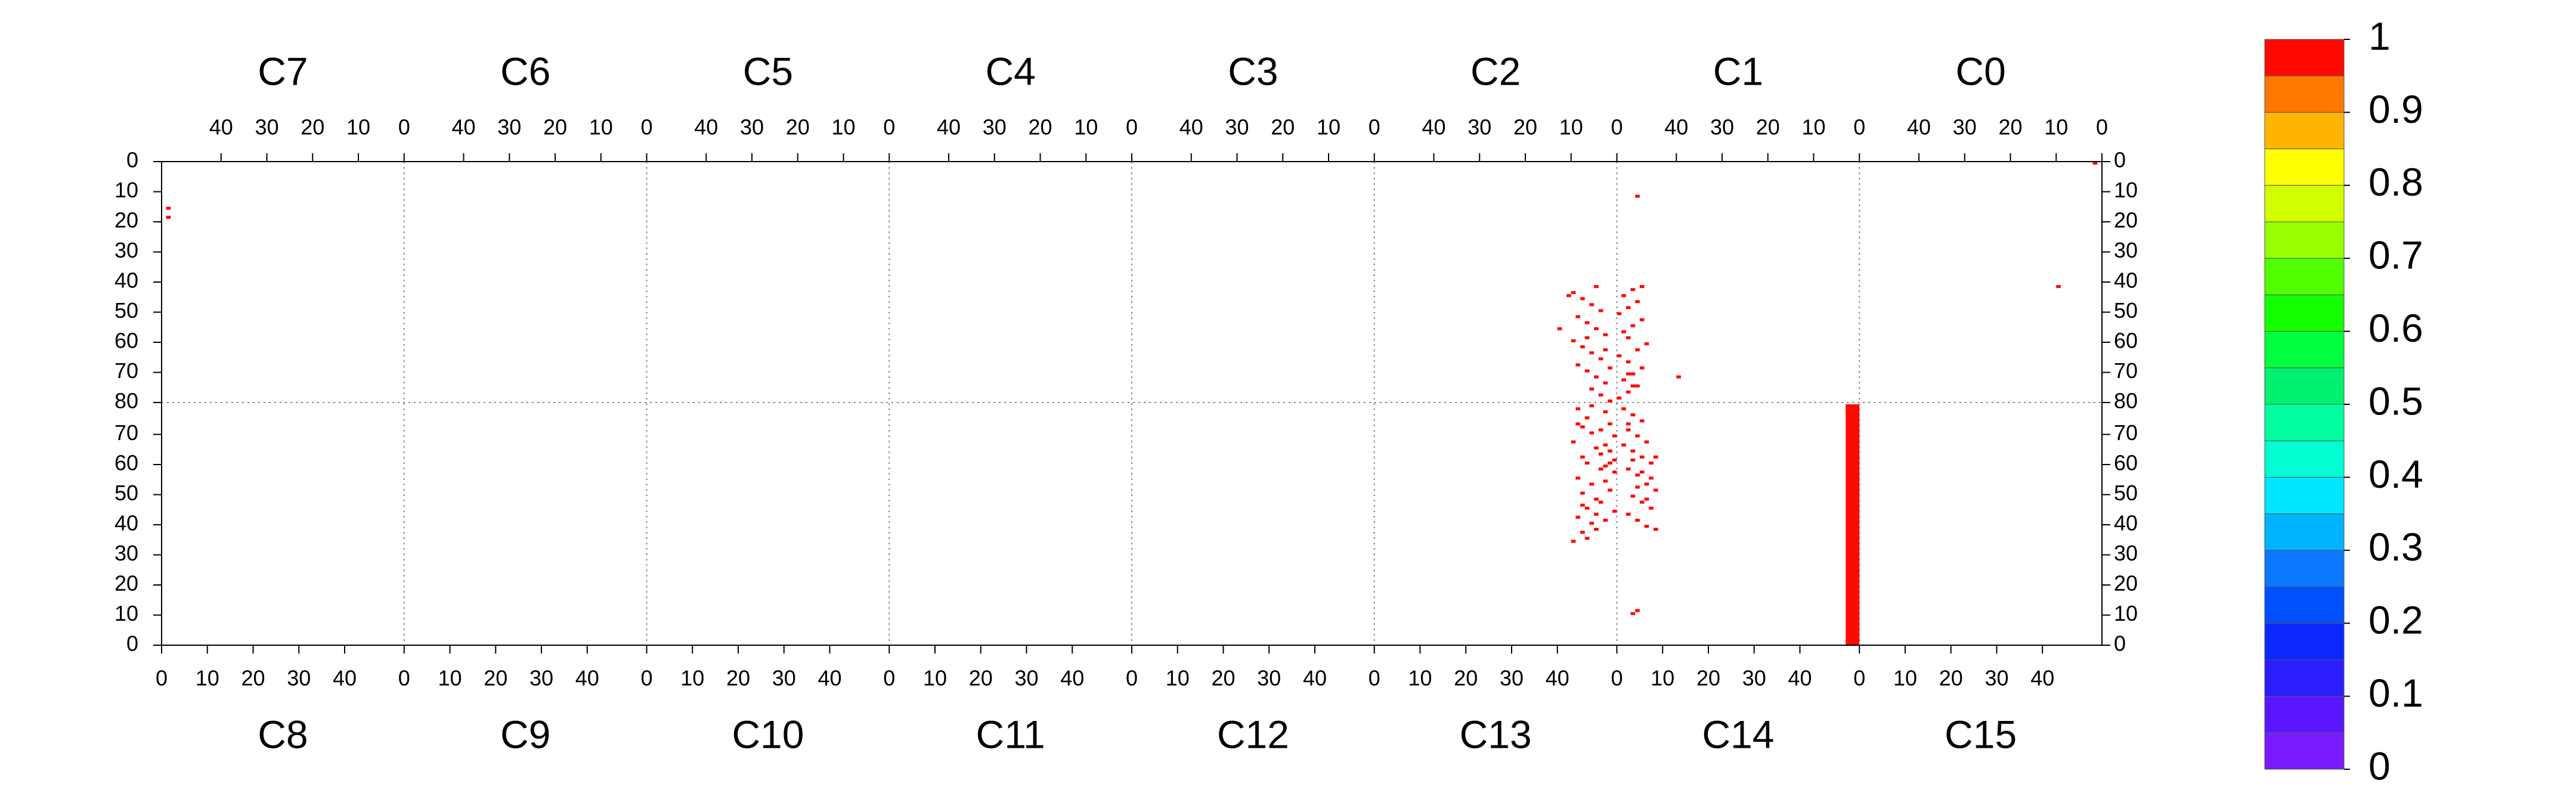  What do you see at coordinates (2396, 182) in the screenshot?
I see `colorbar-tick-label: 0.8` at bounding box center [2396, 182].